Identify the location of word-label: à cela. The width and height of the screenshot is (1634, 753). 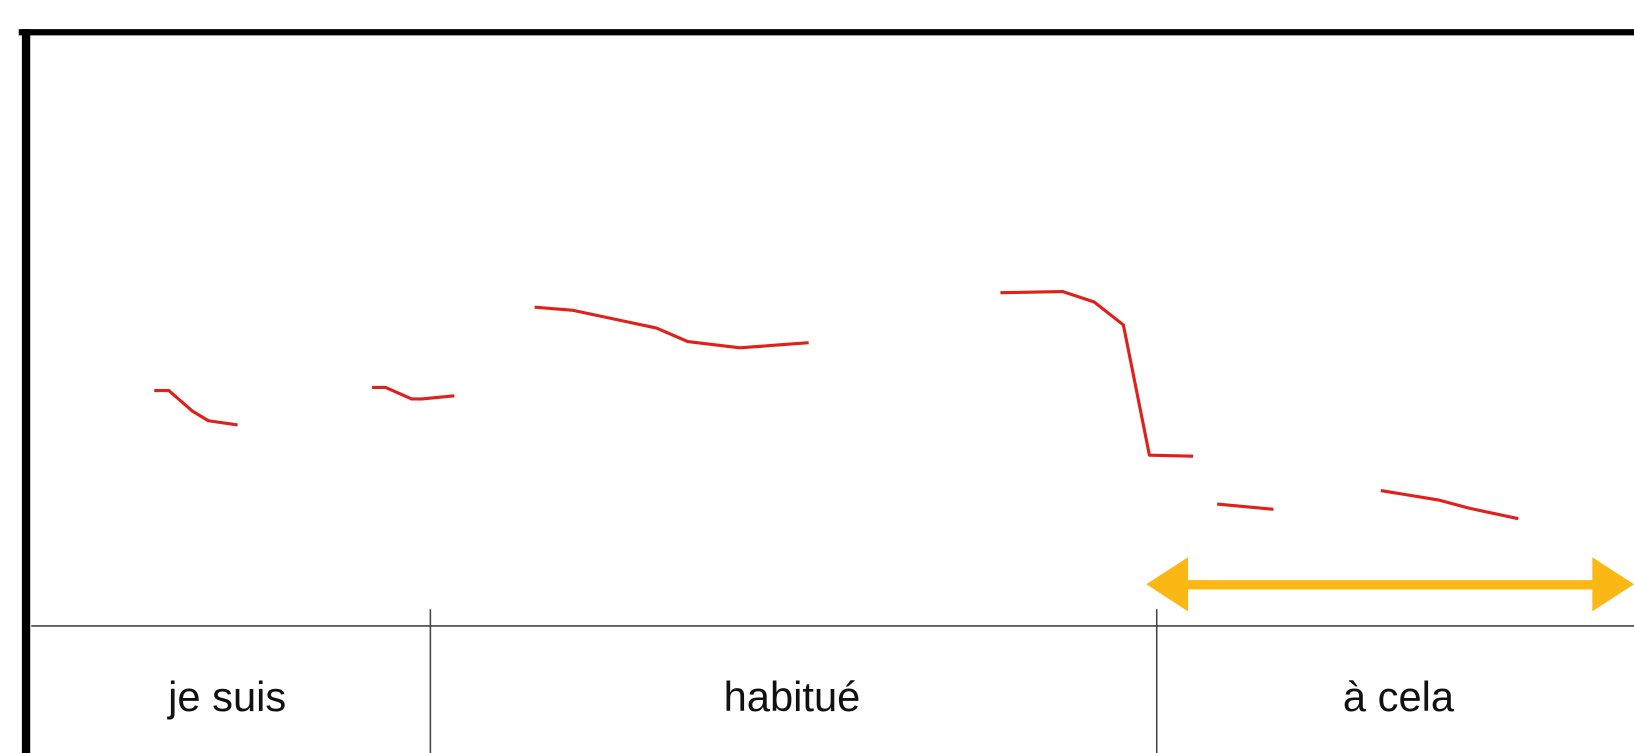
(1399, 696).